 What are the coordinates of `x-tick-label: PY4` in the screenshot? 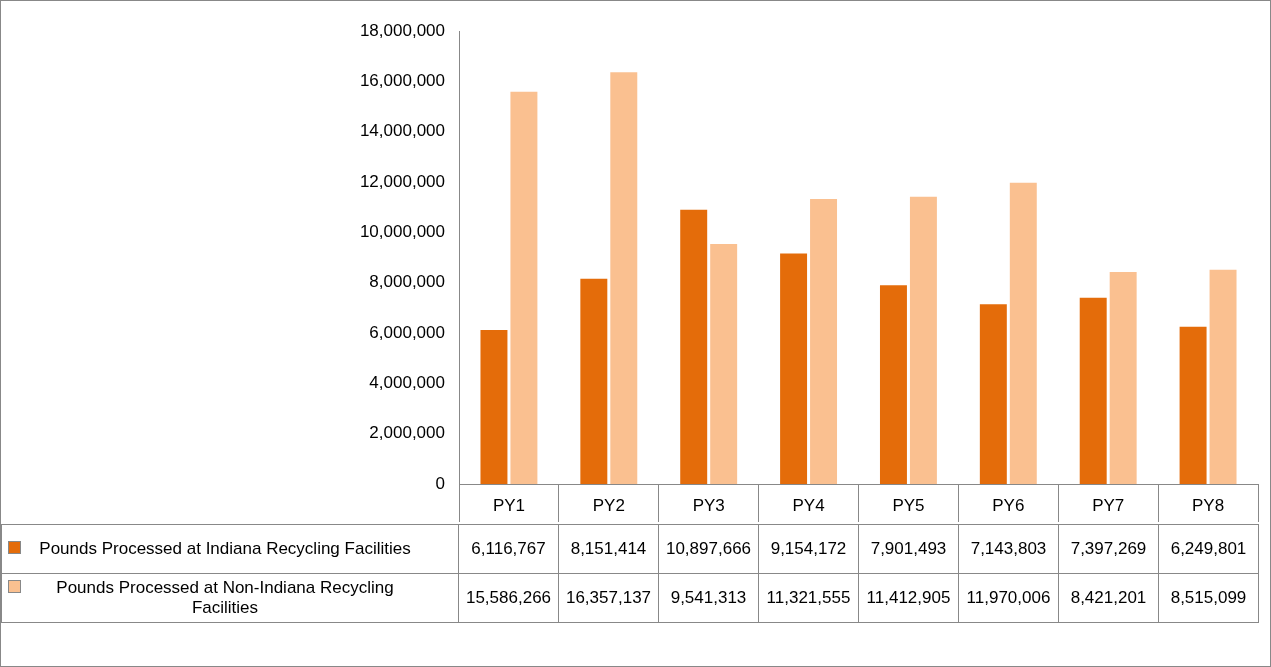 It's located at (808, 505).